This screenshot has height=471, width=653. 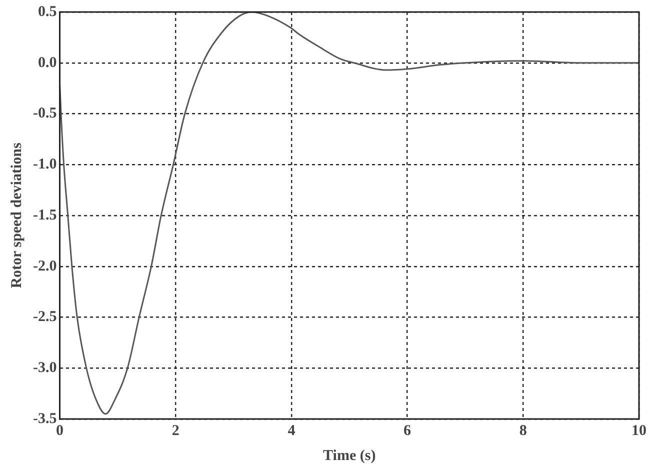 What do you see at coordinates (44, 418) in the screenshot?
I see `y-tick-label: -3.5` at bounding box center [44, 418].